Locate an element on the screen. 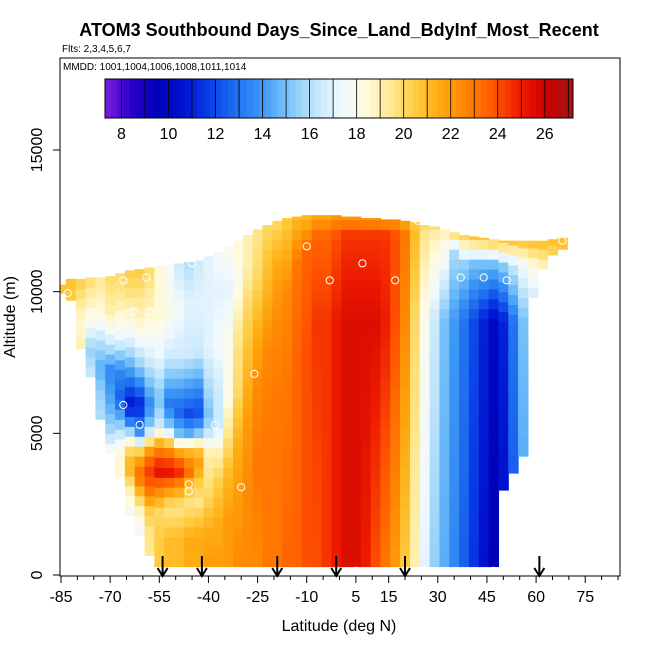  x-tick-label: -55 is located at coordinates (159, 597).